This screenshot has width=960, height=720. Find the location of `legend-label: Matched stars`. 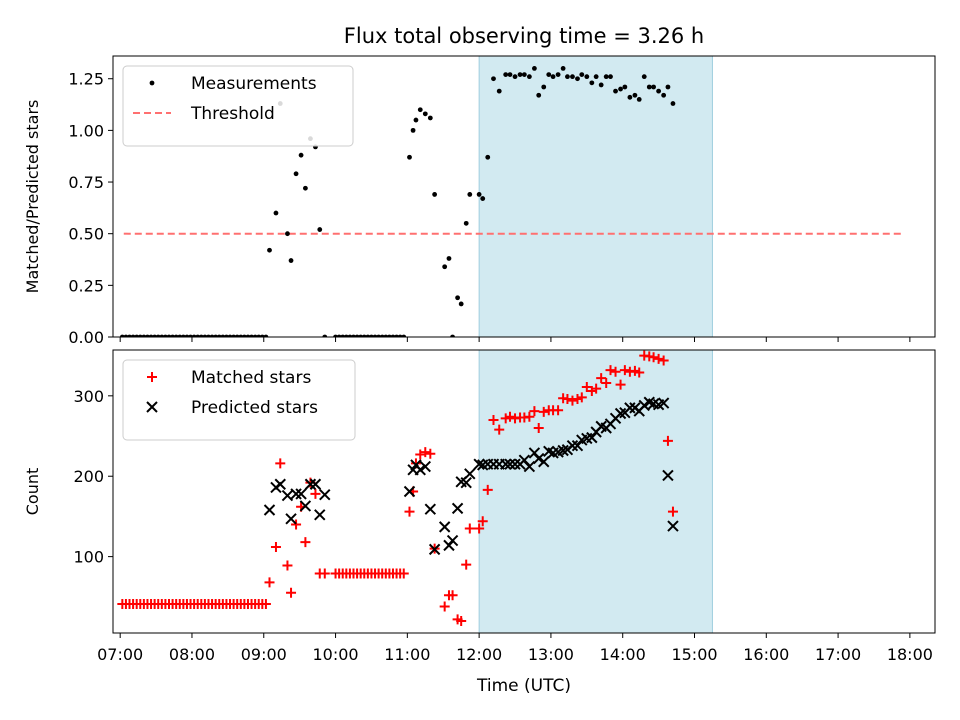

legend-label: Matched stars is located at coordinates (251, 378).